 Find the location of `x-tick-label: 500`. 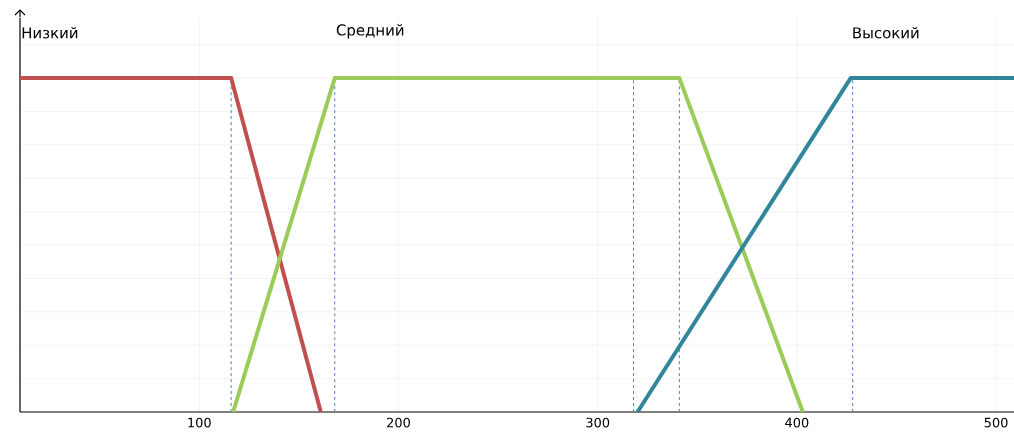

x-tick-label: 500 is located at coordinates (996, 422).